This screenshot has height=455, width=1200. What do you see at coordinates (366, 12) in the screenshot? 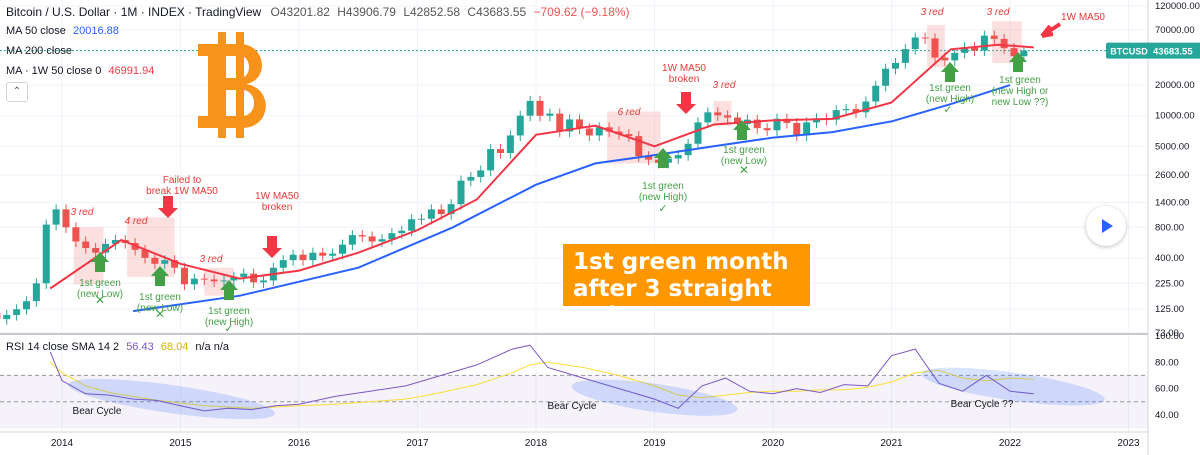
I see `ohlc-high: H43906.79` at bounding box center [366, 12].